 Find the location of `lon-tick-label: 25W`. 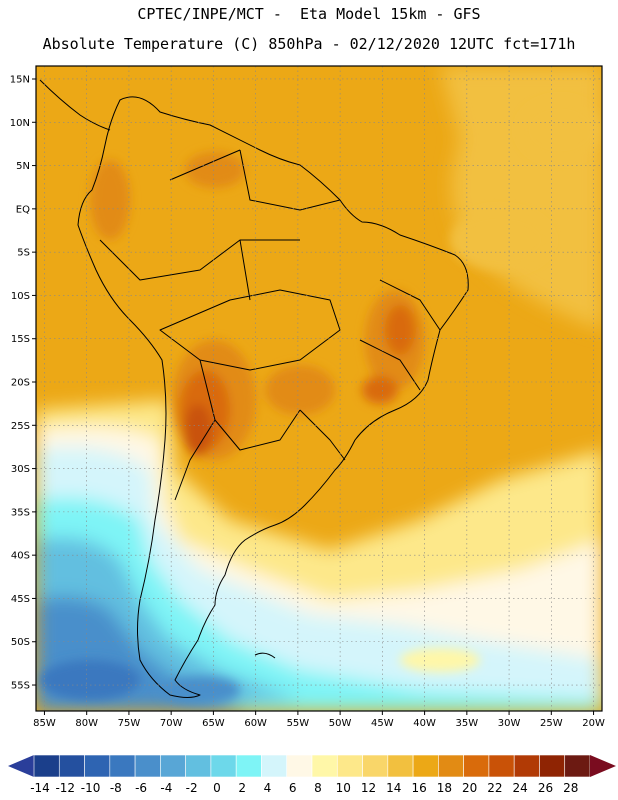

lon-tick-label: 25W is located at coordinates (551, 723).